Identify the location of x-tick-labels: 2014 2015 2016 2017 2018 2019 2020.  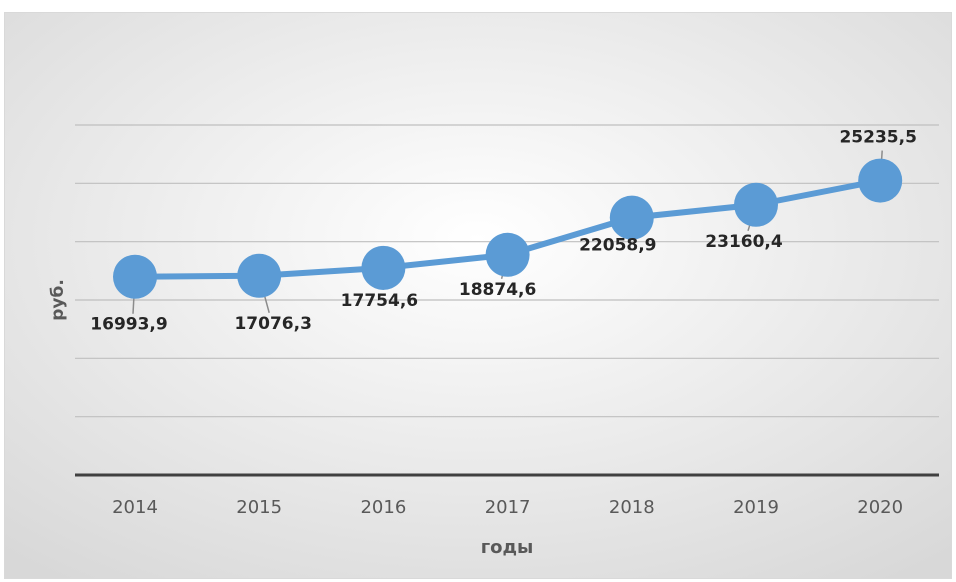
(507, 507).